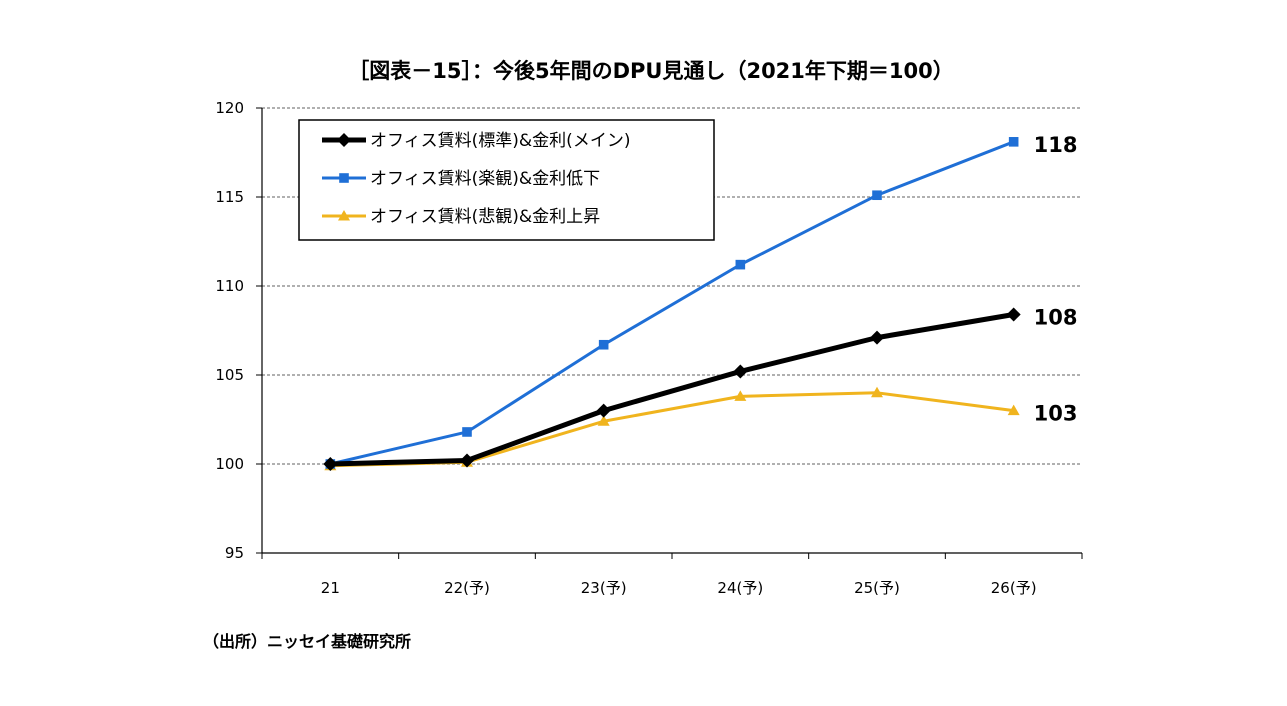  I want to click on x-tick-label: 24(予), so click(740, 588).